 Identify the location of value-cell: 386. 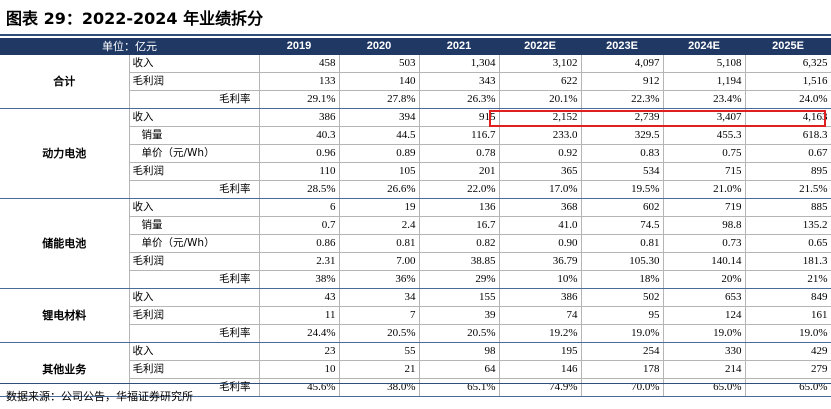
(540, 297).